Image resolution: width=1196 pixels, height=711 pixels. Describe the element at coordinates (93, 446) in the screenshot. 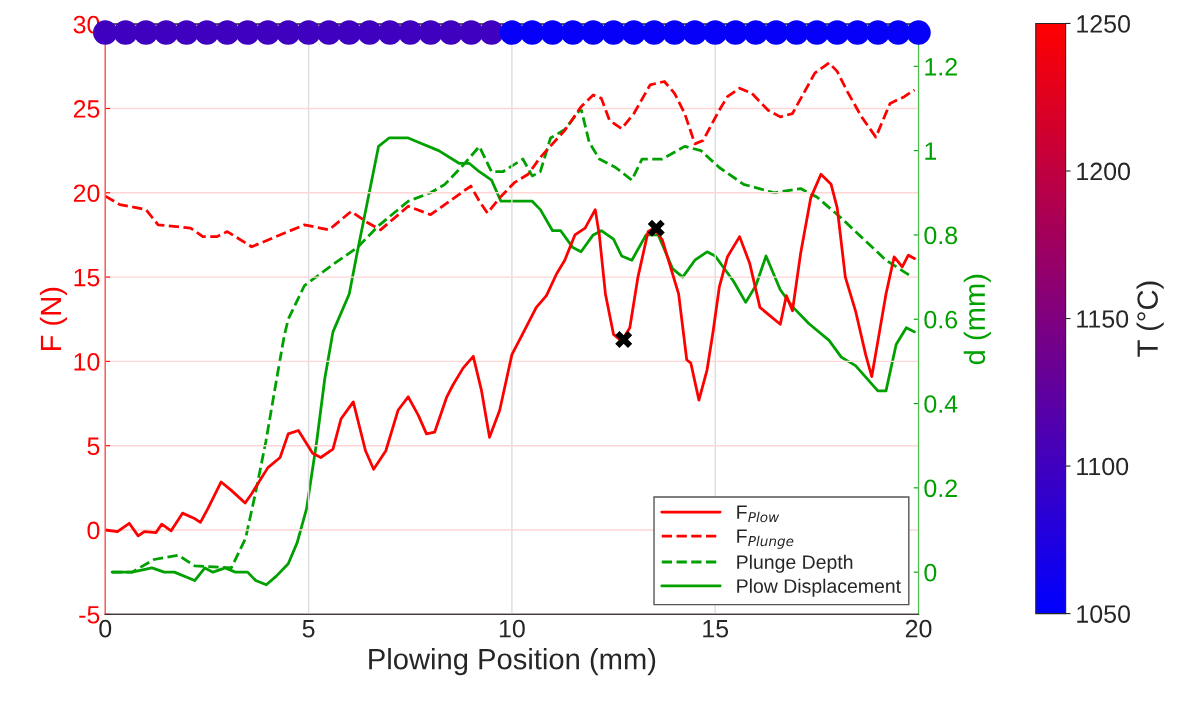

I see `y-tick-label: 5` at that location.